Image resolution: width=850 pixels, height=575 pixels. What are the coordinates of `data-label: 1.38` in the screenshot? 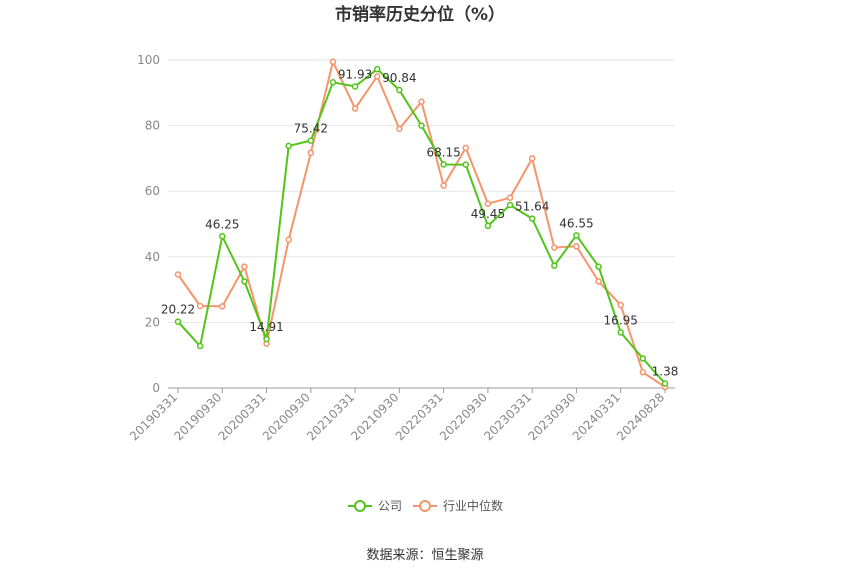 It's located at (665, 371).